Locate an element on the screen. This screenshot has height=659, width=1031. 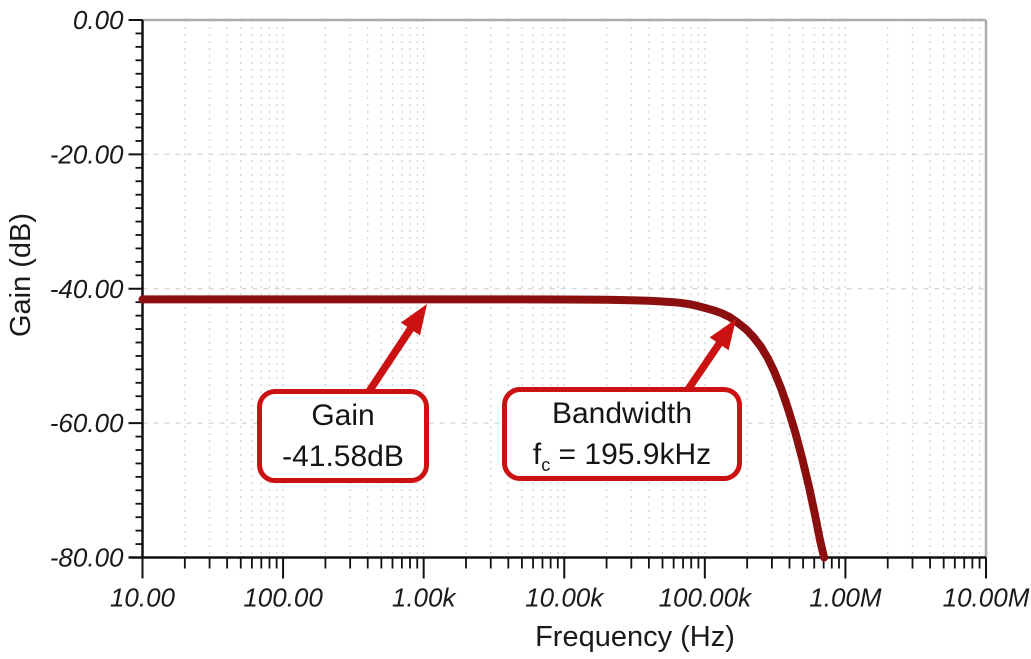
gain-callout-value: -41.58dB is located at coordinates (343, 456).